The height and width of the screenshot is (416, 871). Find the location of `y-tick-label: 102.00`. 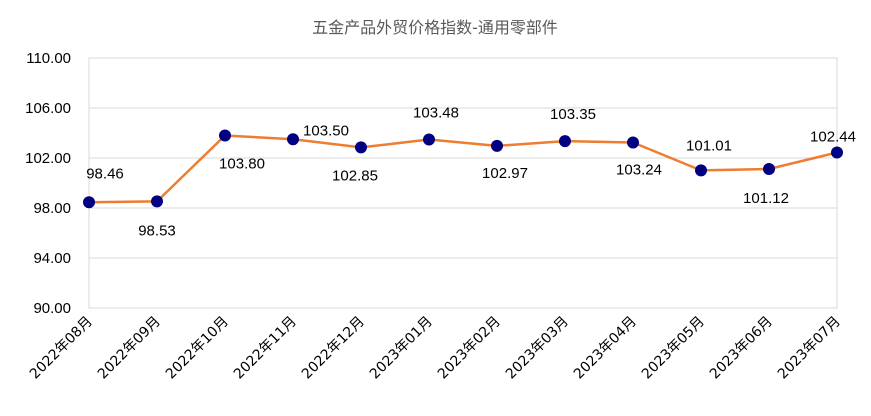

y-tick-label: 102.00 is located at coordinates (48, 158).